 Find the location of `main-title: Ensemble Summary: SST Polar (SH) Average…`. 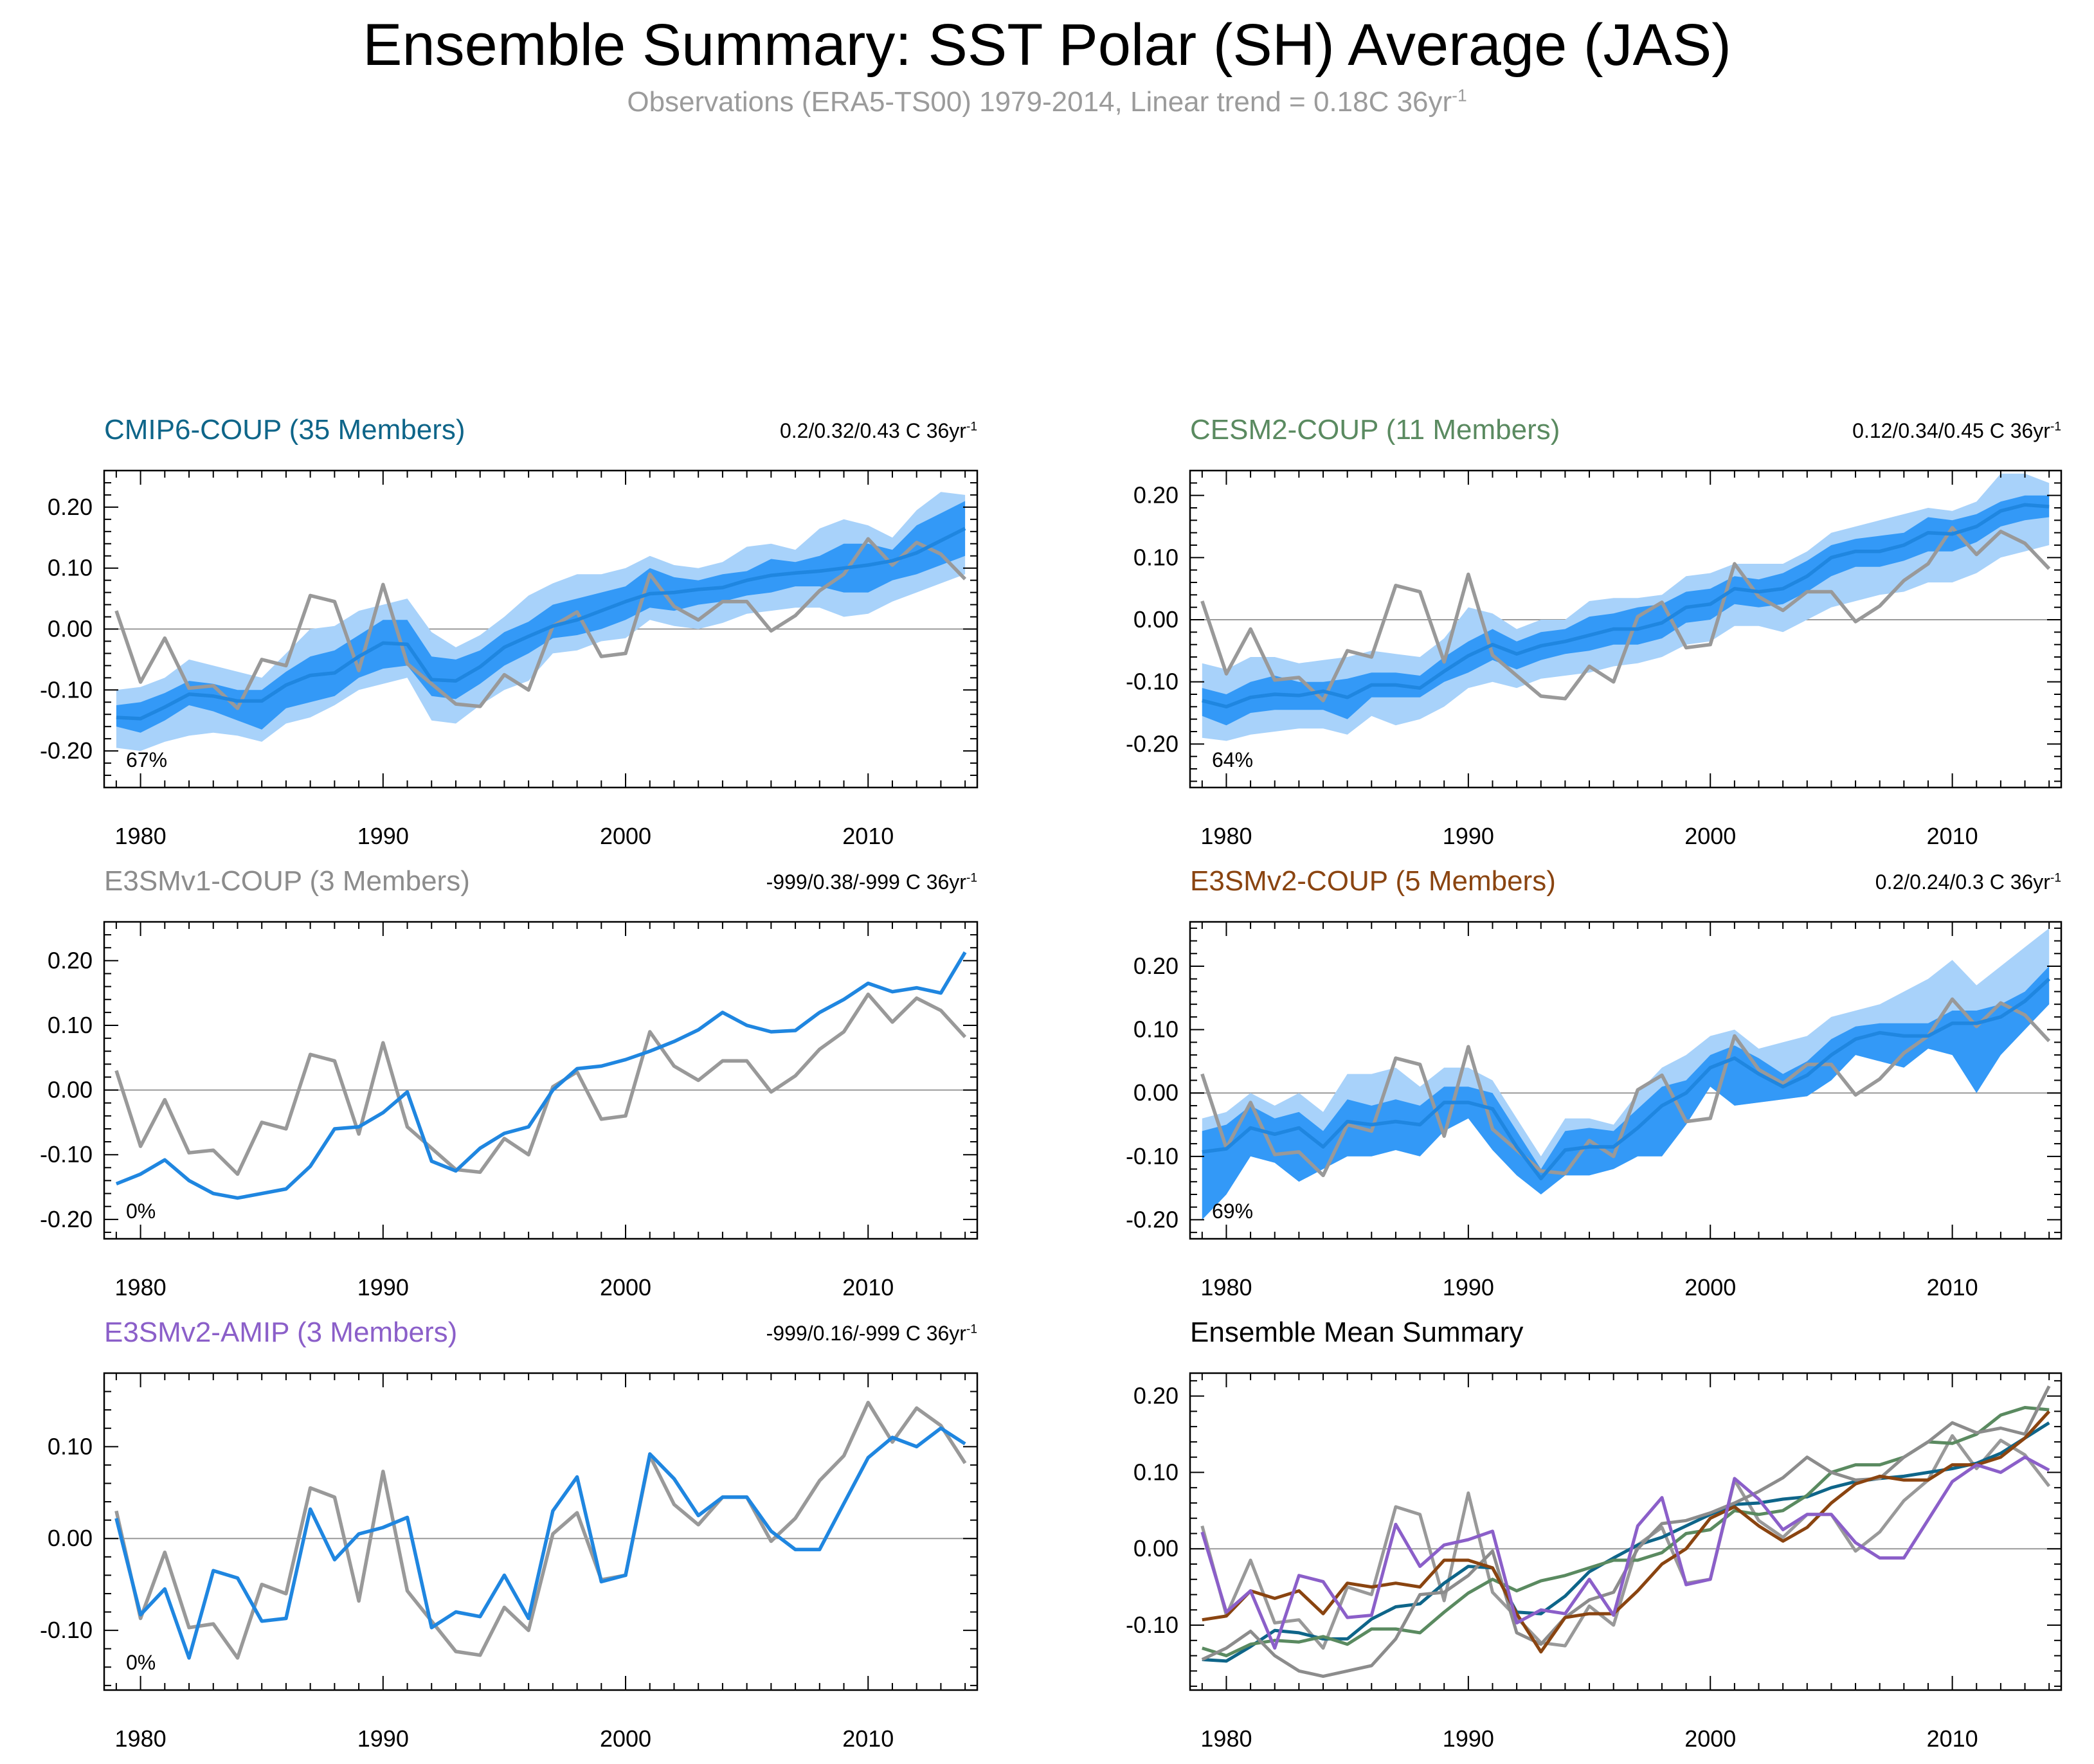

main-title: Ensemble Summary: SST Polar (SH) Average… is located at coordinates (1047, 45).